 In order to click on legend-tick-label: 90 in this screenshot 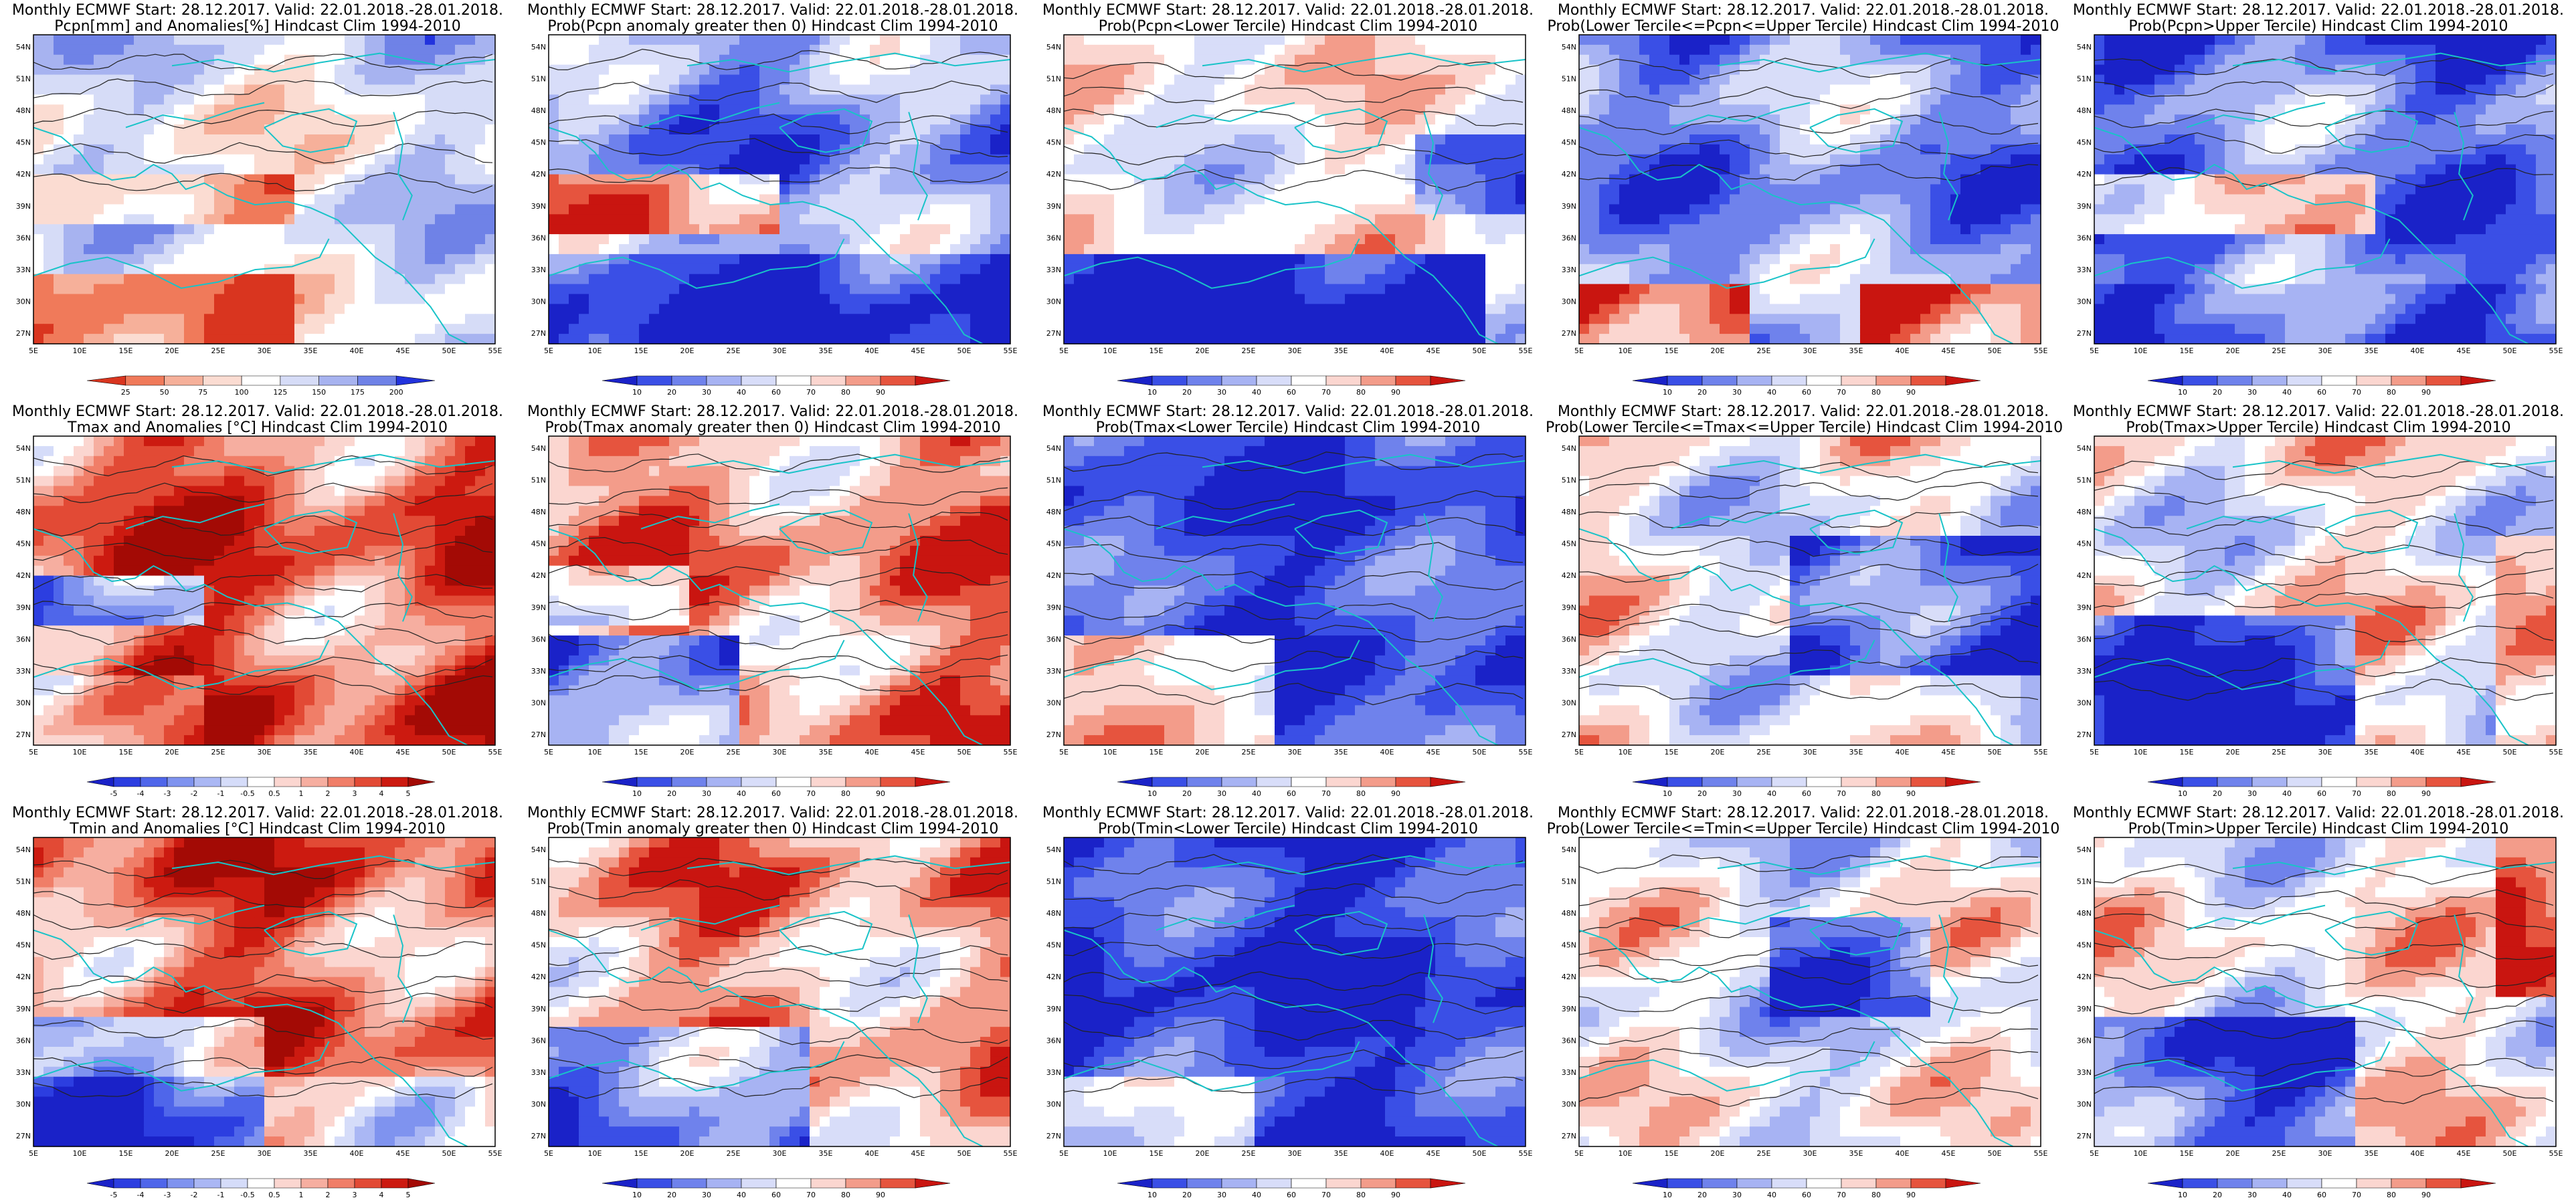, I will do `click(2426, 1195)`.